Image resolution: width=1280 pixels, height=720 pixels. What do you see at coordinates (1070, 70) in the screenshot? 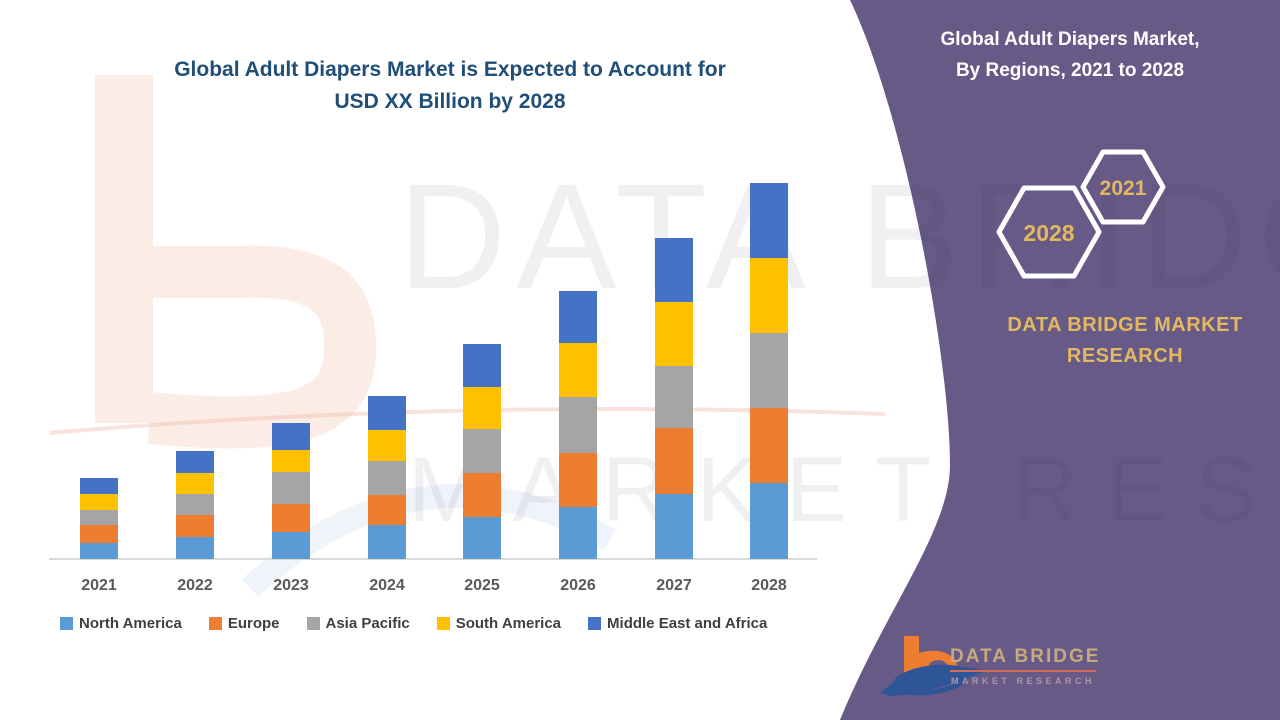
I see `right-panel-title-line-2: By Regions, 2021 to 2028` at bounding box center [1070, 70].